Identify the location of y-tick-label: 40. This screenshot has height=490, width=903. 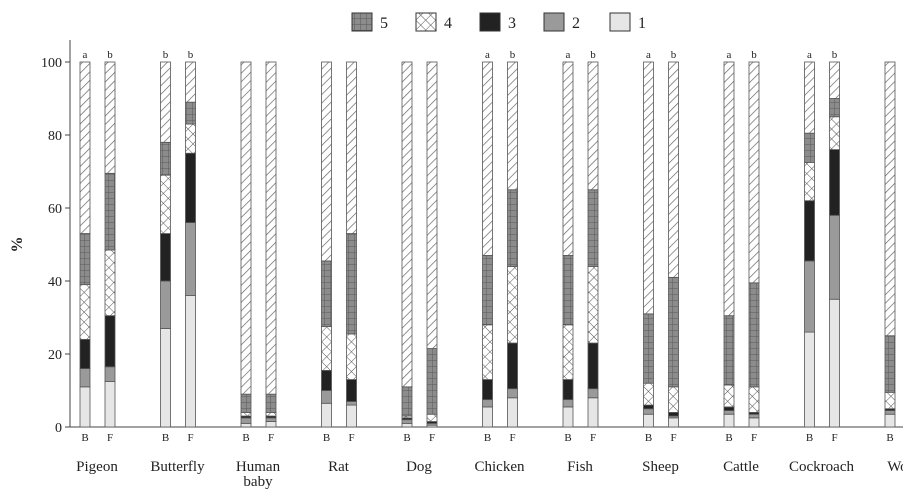
(55, 282).